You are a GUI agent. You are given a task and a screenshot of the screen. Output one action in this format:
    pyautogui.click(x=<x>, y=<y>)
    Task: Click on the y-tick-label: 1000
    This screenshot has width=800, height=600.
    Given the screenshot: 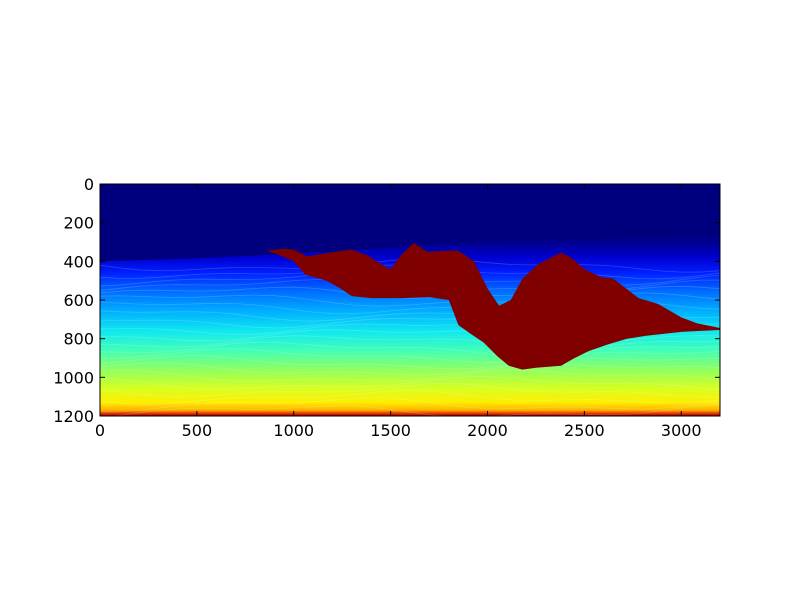 What is the action you would take?
    pyautogui.click(x=73, y=377)
    